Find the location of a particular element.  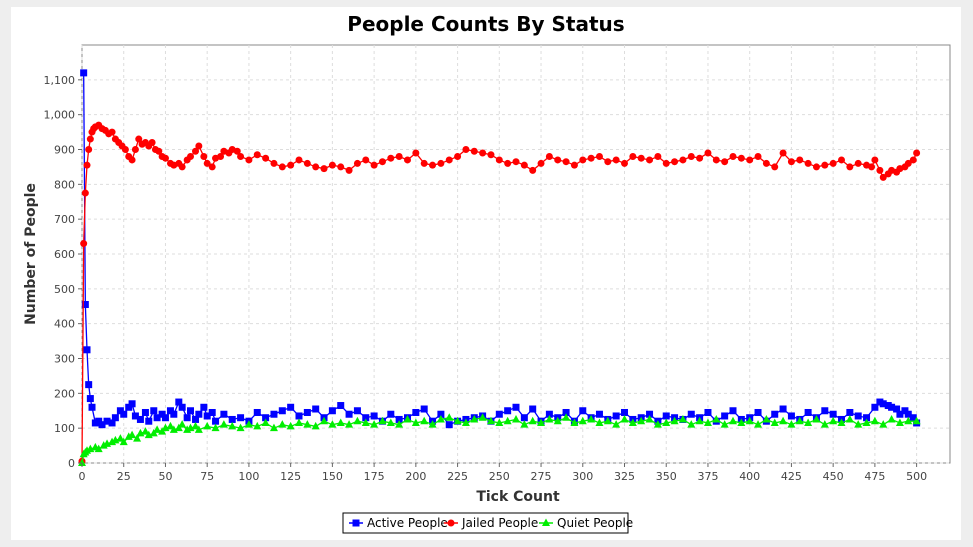

y-tick-label: 900 is located at coordinates (64, 150).